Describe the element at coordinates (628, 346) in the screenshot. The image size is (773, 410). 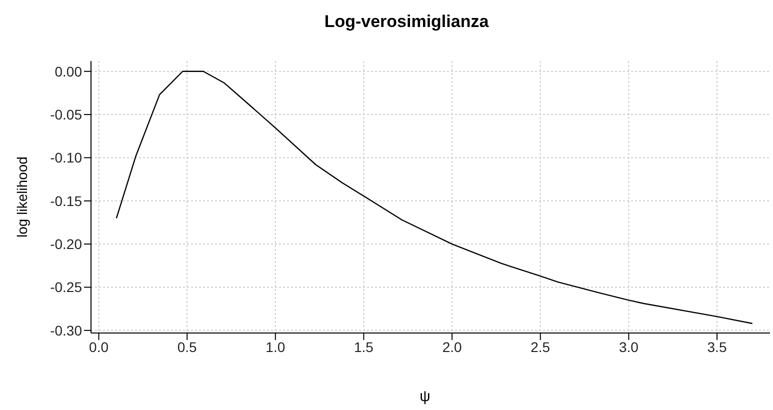
I see `x-tick-label: 3.0` at that location.